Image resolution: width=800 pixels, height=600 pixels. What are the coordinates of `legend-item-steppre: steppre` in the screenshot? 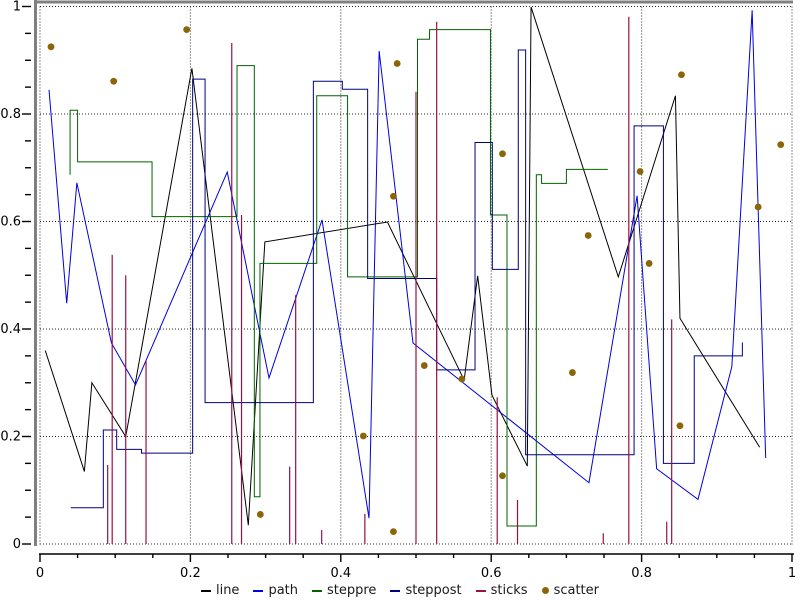 It's located at (344, 590).